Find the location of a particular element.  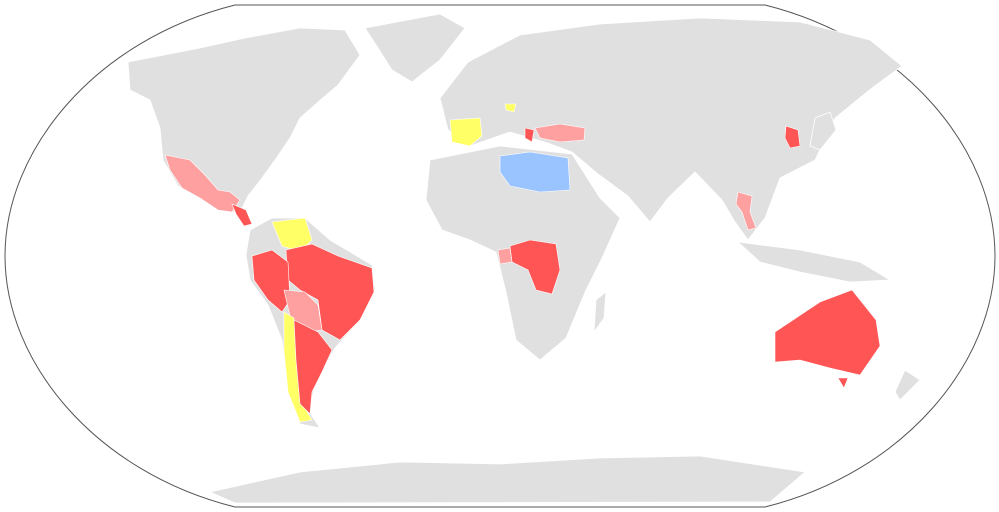

indonesia is located at coordinates (814, 262).